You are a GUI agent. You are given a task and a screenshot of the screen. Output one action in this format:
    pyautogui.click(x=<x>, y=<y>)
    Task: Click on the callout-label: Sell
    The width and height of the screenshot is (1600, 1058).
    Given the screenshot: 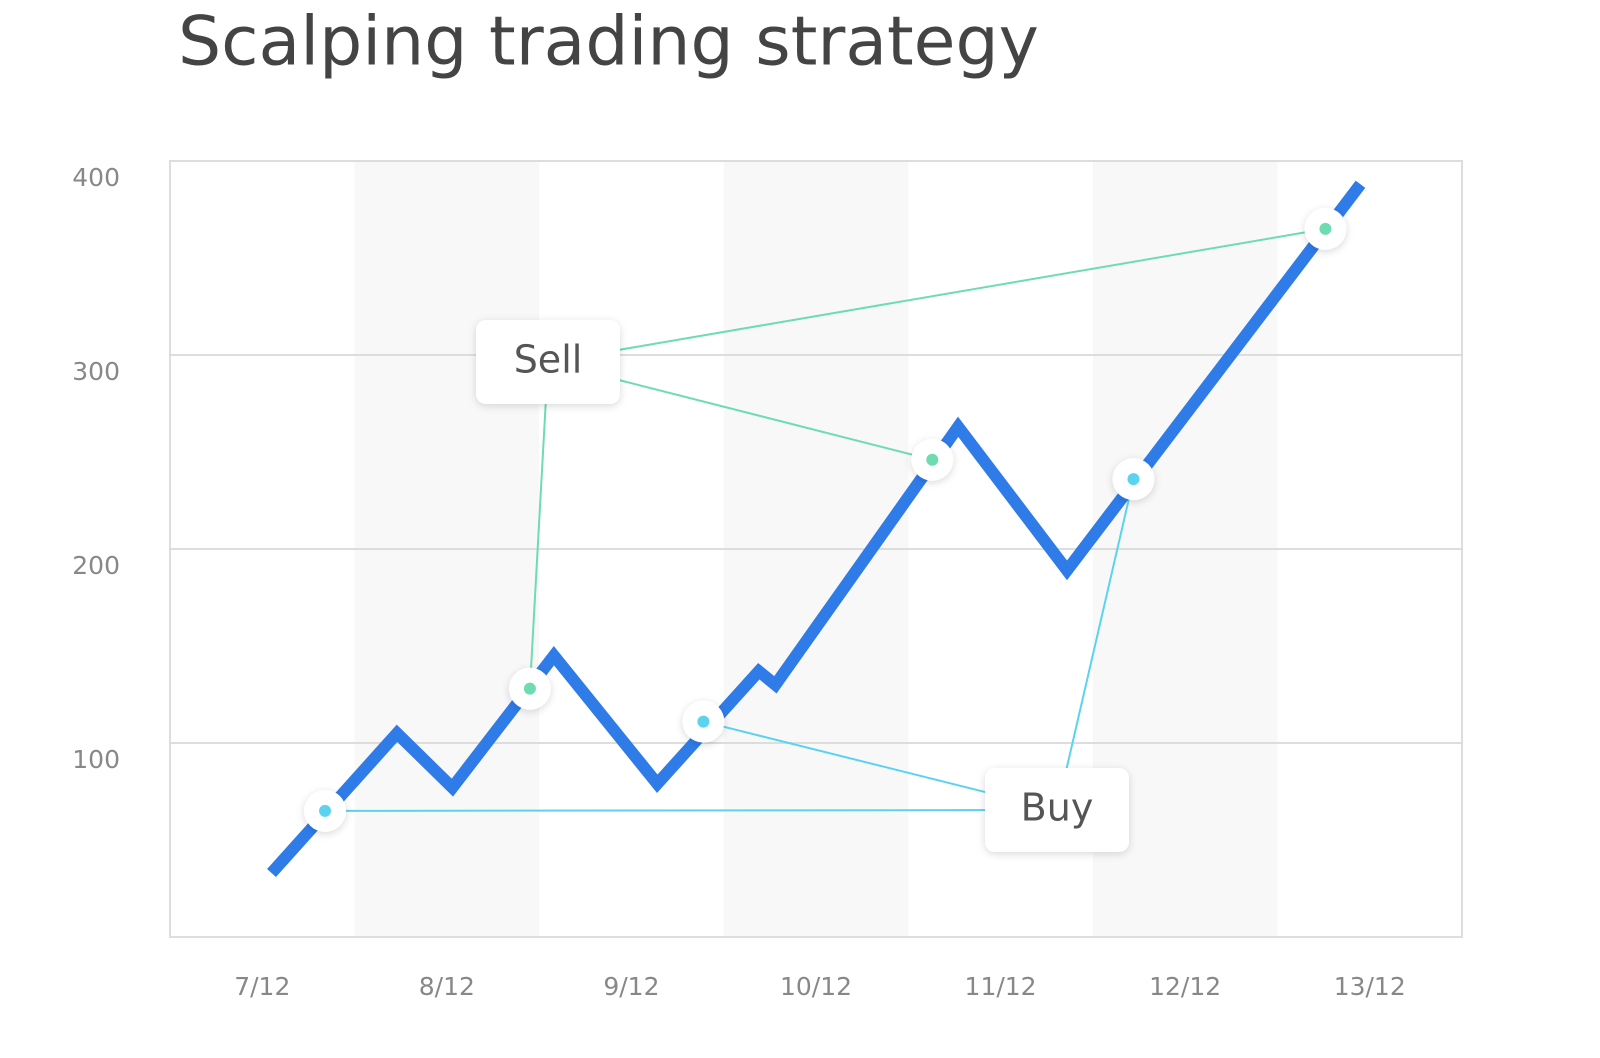 What is the action you would take?
    pyautogui.click(x=548, y=360)
    